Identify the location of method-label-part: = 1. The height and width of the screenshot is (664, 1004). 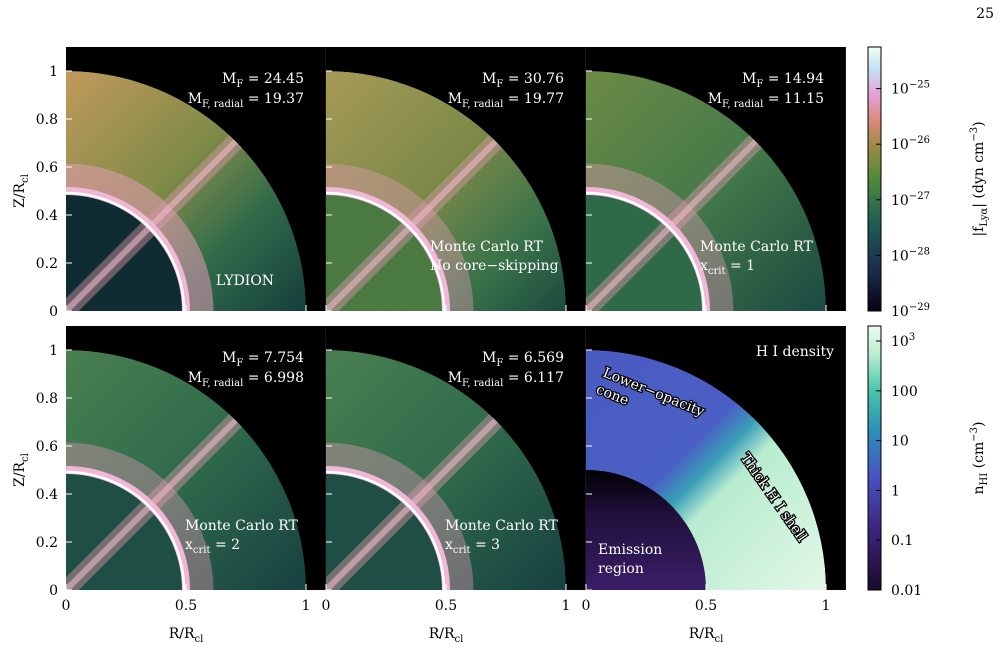
(741, 266).